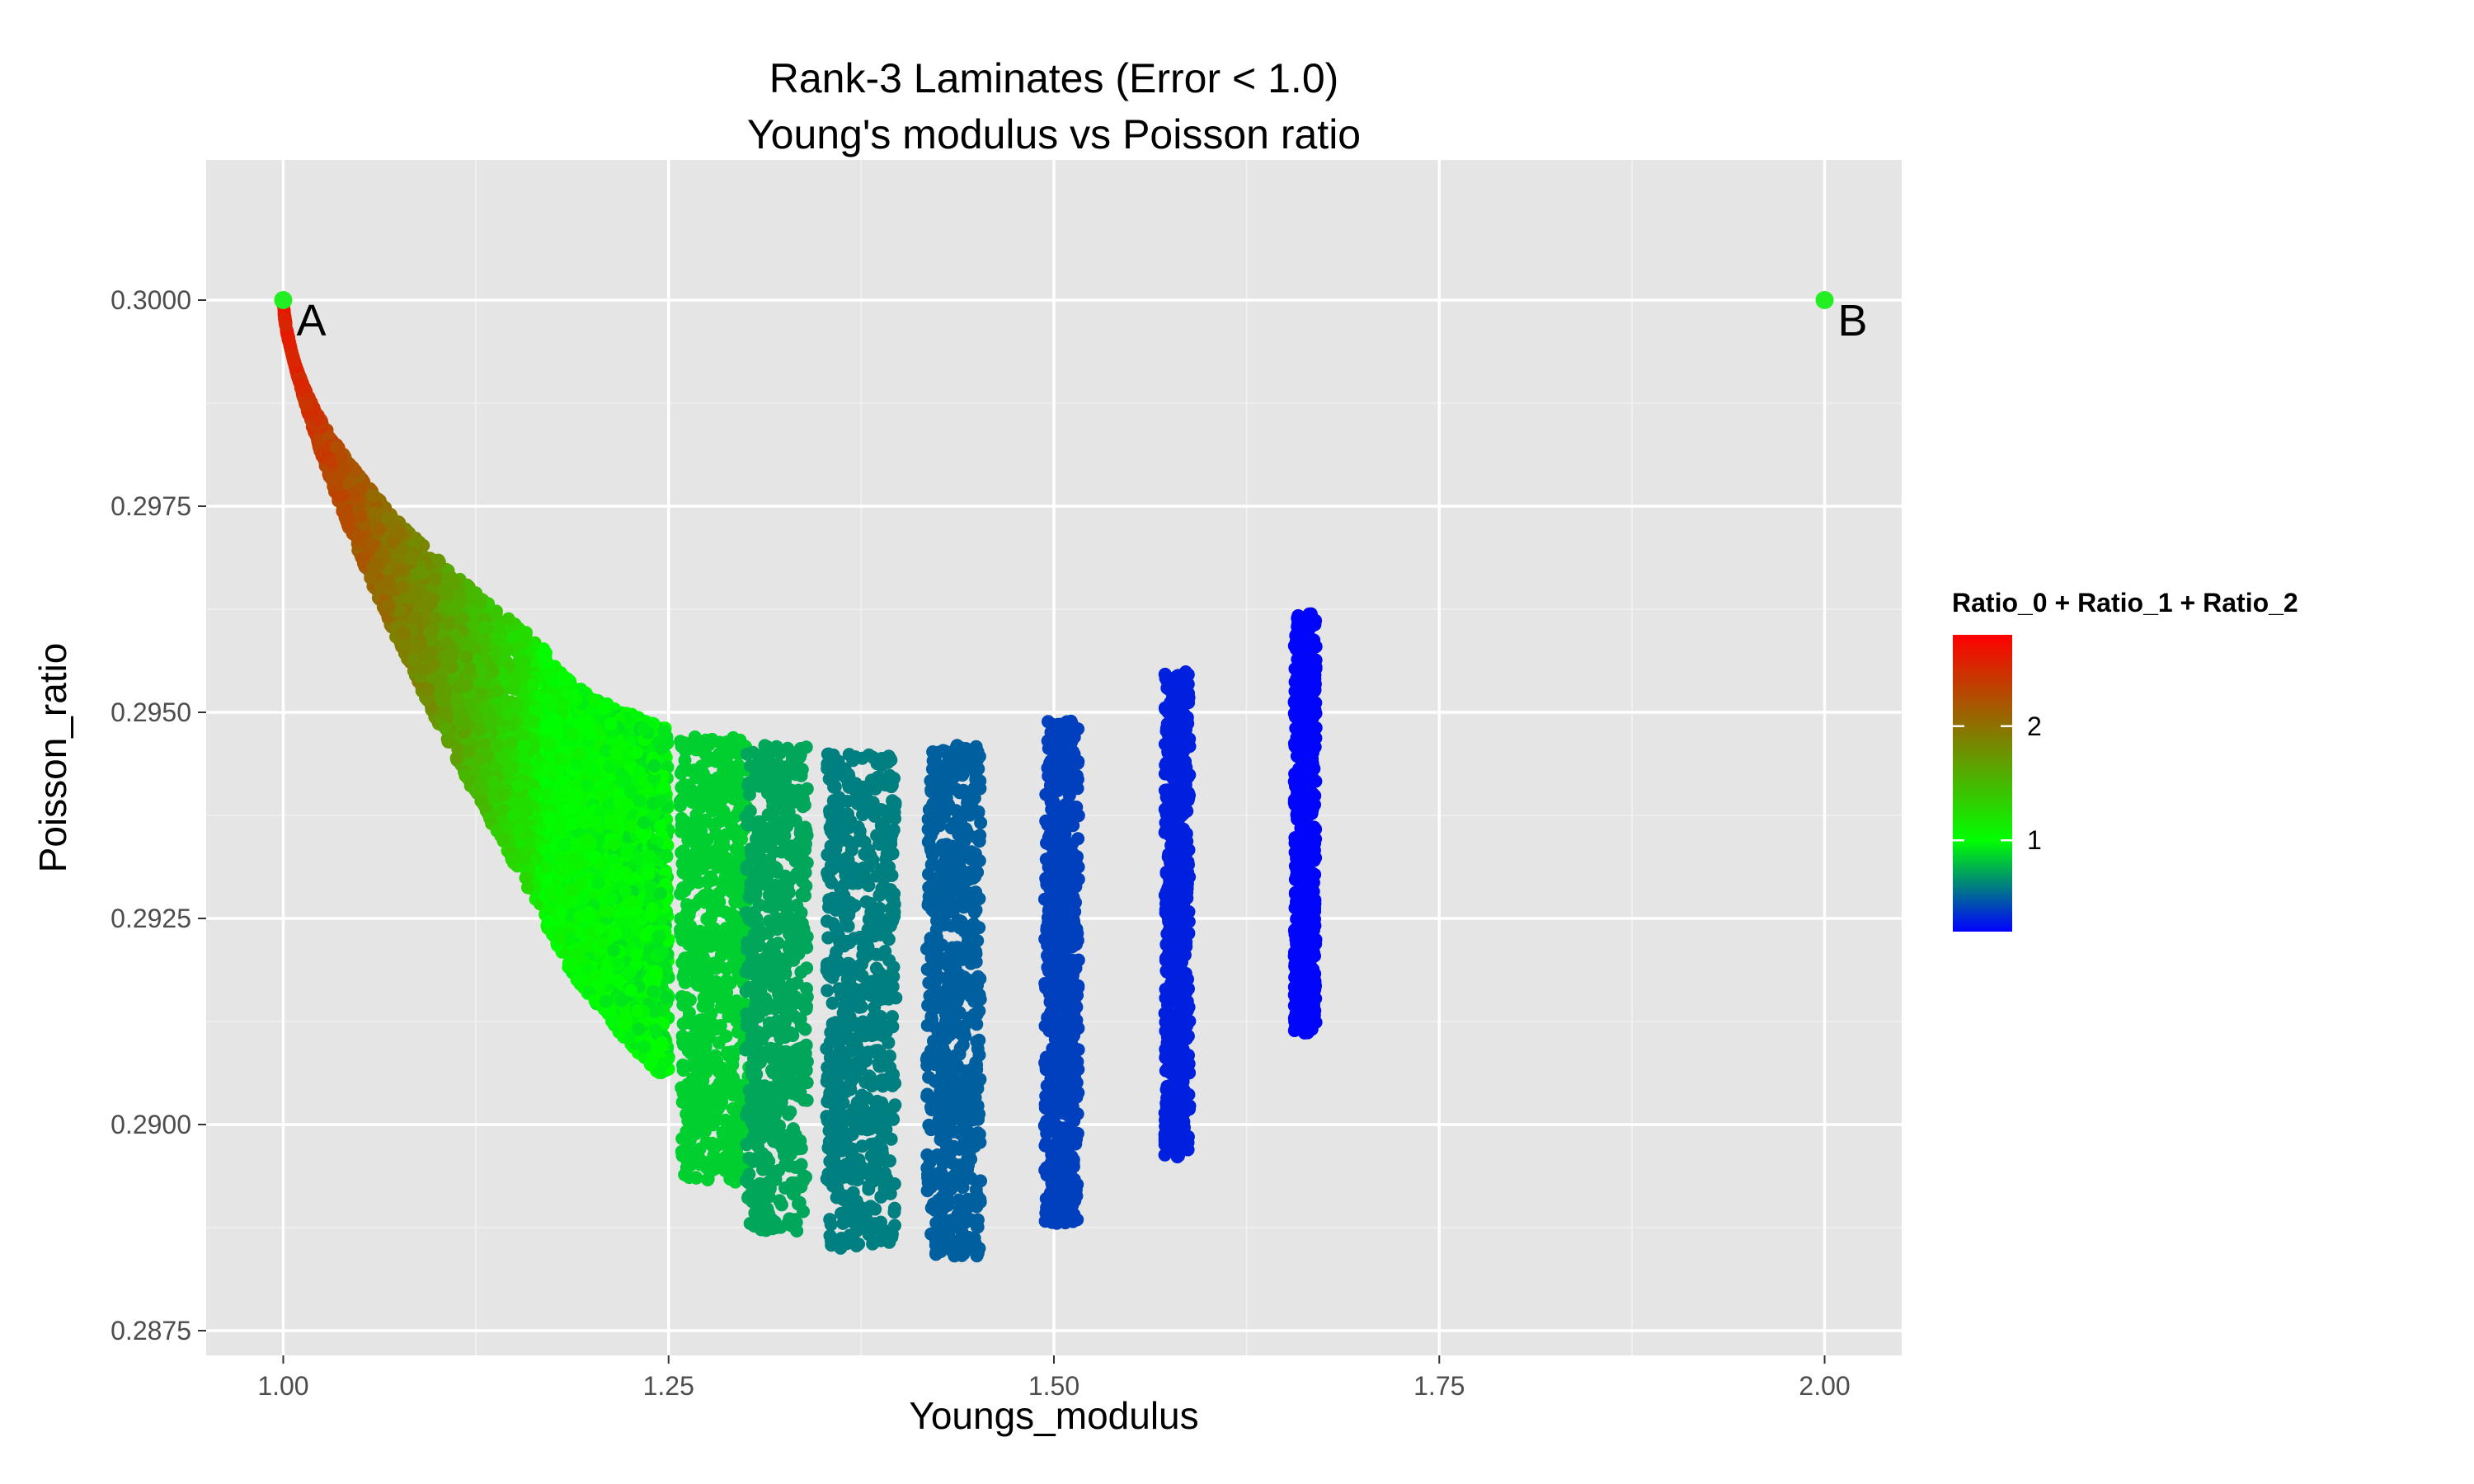 This screenshot has width=2474, height=1484. Describe the element at coordinates (1054, 78) in the screenshot. I see `chart-title-line-1: Rank-3 Laminates (Error < 1.0)` at that location.